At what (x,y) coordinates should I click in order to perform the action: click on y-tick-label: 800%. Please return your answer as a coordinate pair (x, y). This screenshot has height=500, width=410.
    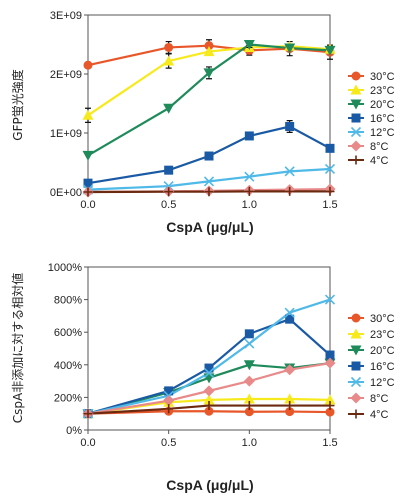
    Looking at the image, I should click on (68, 301).